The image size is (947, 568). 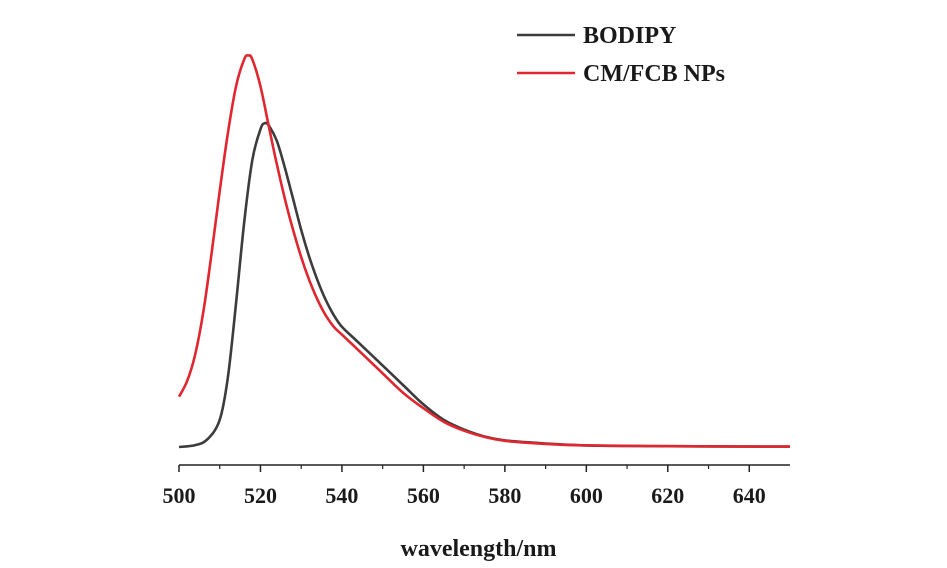 I want to click on x-tick-label-640: 640, so click(x=749, y=495).